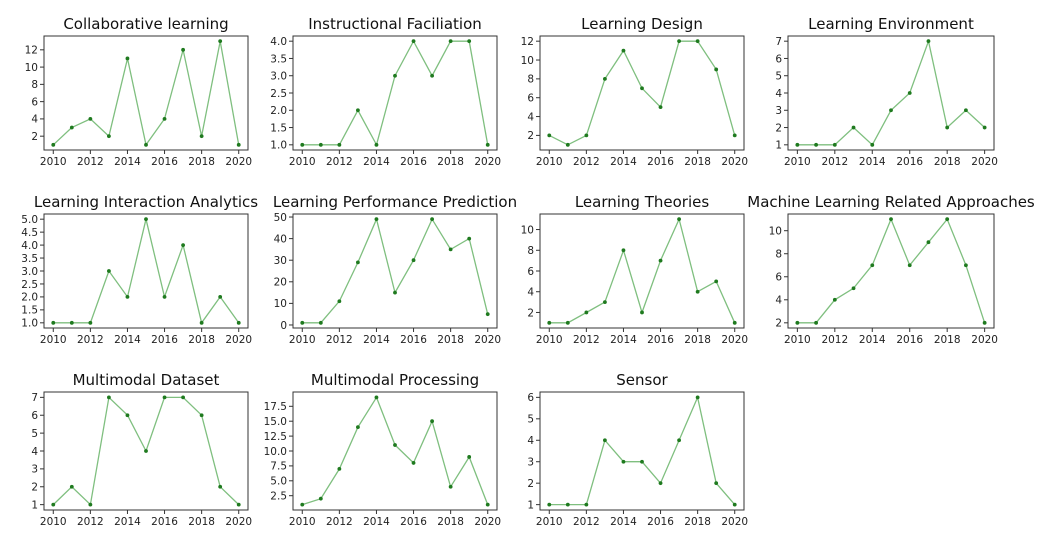 This screenshot has height=546, width=1048. What do you see at coordinates (278, 59) in the screenshot?
I see `y-tick-label: 3.5` at bounding box center [278, 59].